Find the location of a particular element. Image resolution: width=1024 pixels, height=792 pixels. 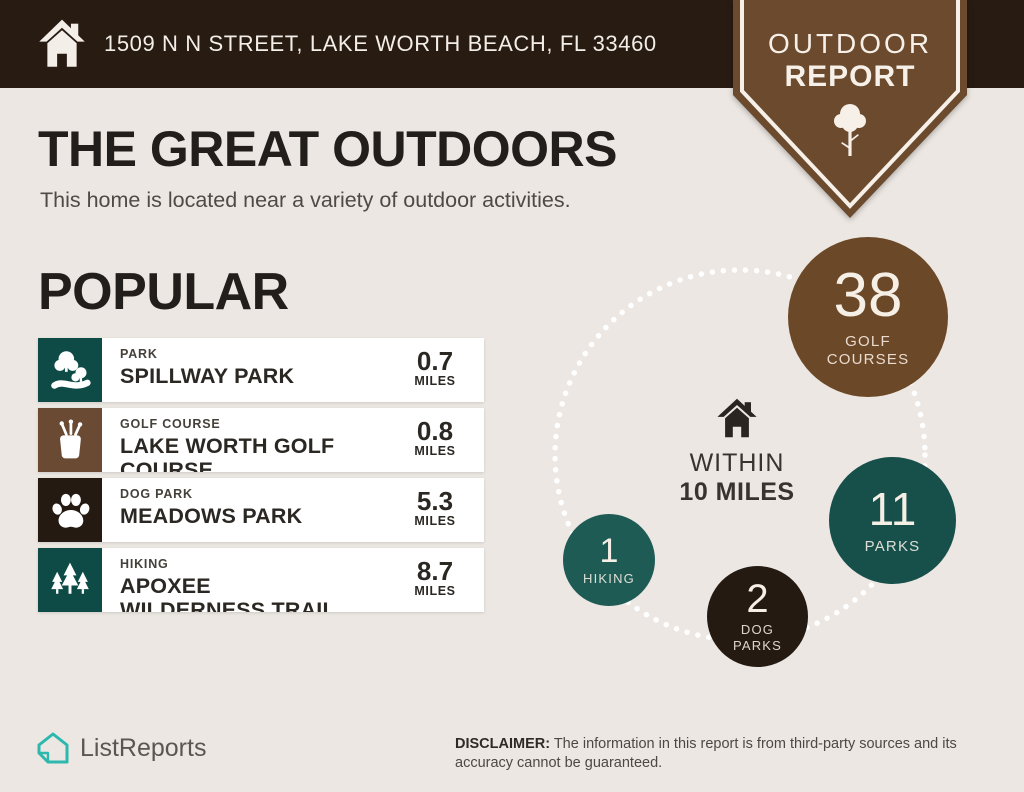

hiking-icon-box is located at coordinates (70, 580).